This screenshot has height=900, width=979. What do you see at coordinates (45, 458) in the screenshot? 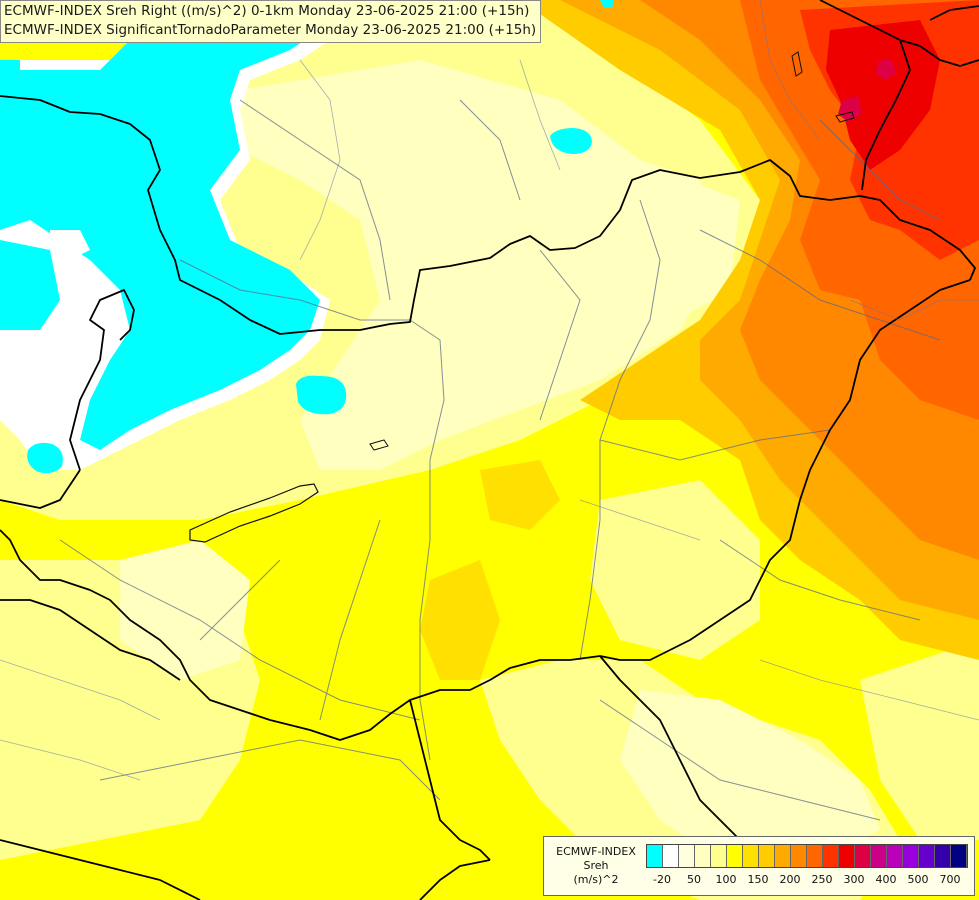
I see `field-cyan-spot2` at bounding box center [45, 458].